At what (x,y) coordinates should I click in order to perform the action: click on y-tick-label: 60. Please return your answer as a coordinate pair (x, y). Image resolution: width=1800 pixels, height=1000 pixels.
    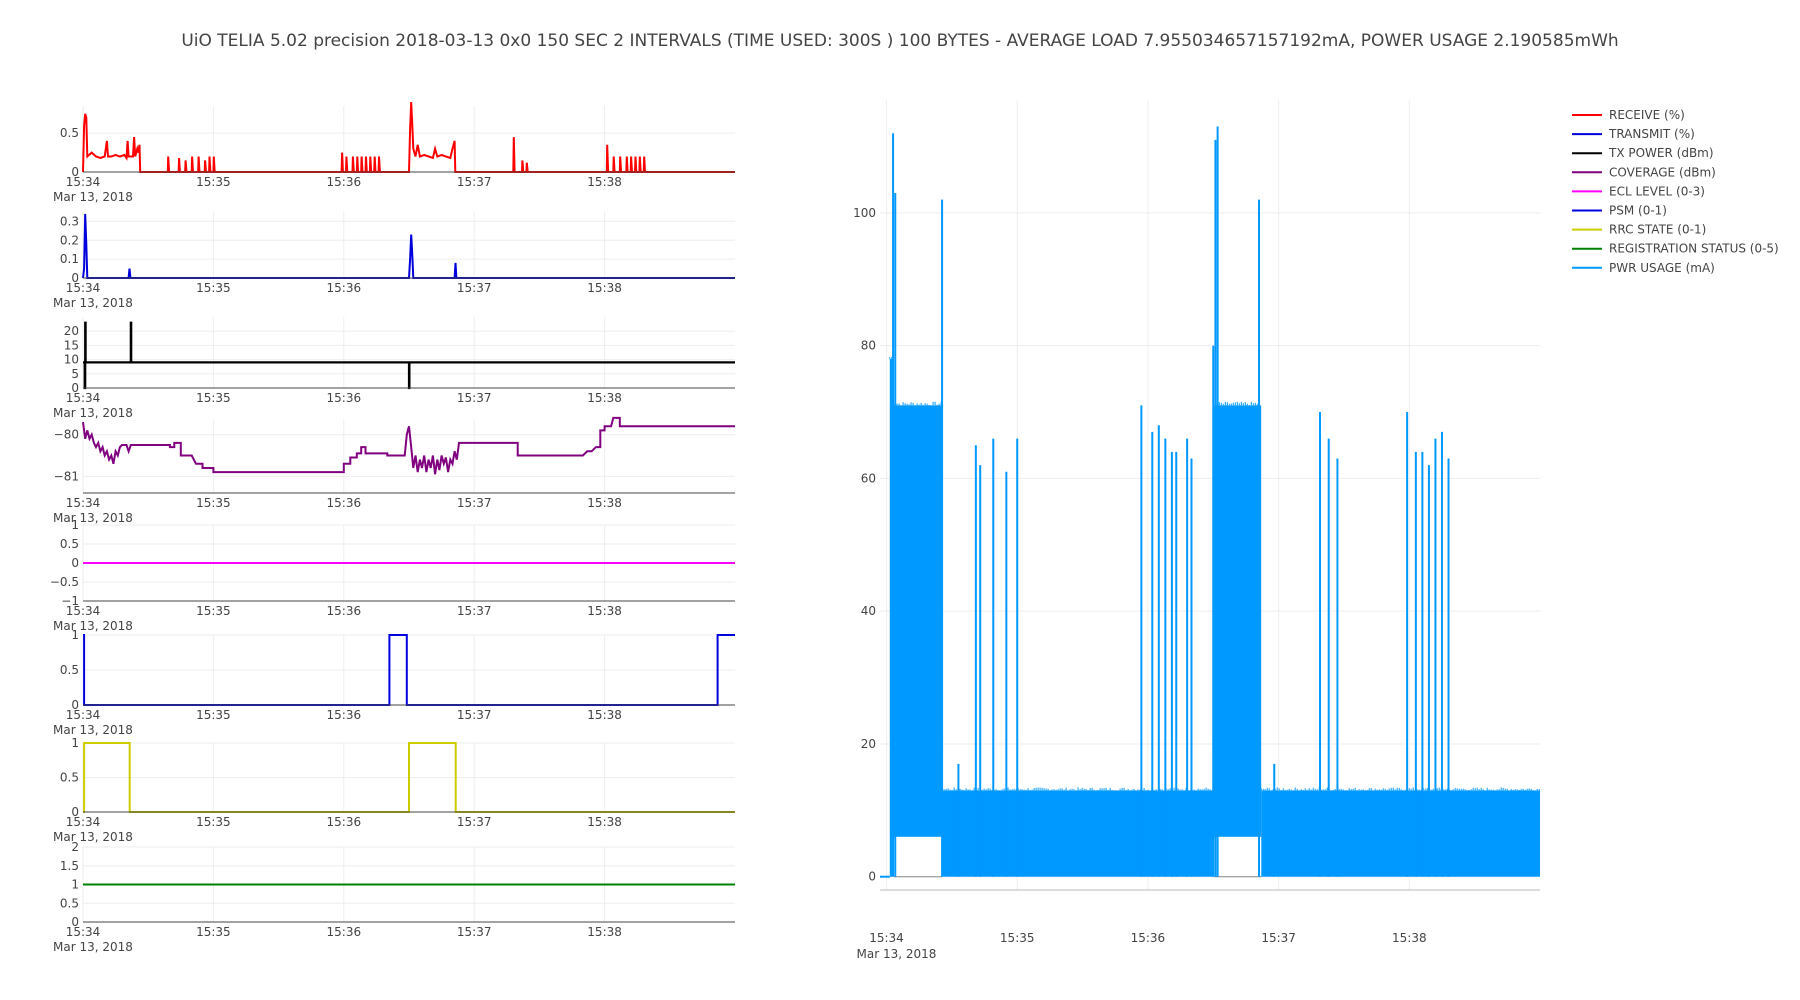
    Looking at the image, I should click on (868, 478).